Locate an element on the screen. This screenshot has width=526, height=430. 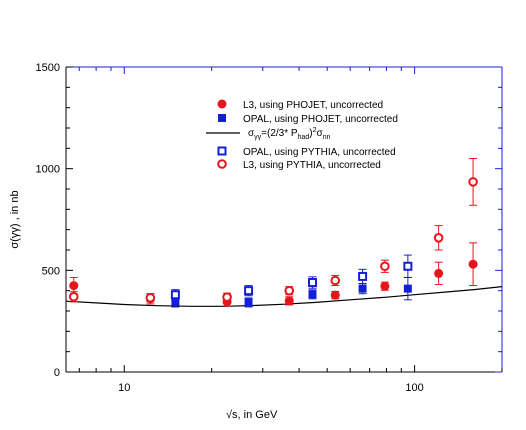
legend-label: OPAL, using PHOJET, uncorrected is located at coordinates (320, 119).